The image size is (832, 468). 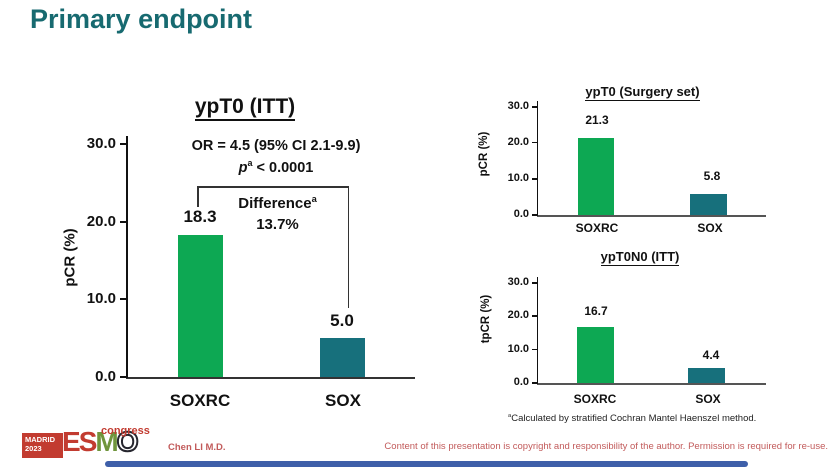 I want to click on chart3-ytick-30: 30.0, so click(x=518, y=282).